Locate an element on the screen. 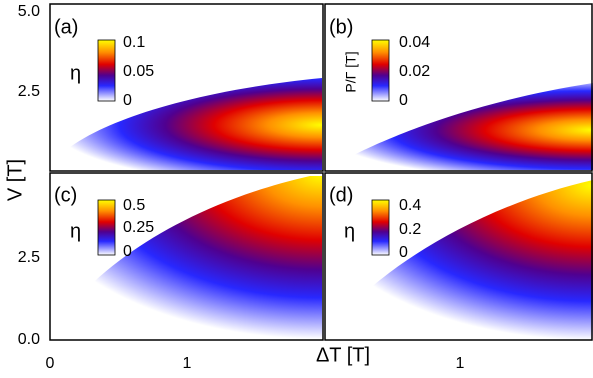 This screenshot has height=378, width=593. x-tick-label: 0 is located at coordinates (50, 363).